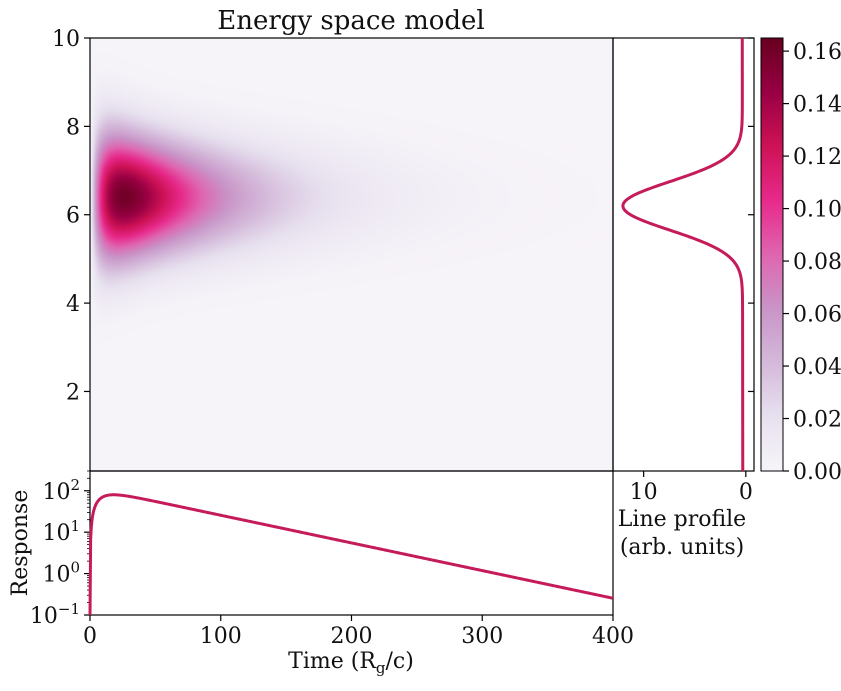 Image resolution: width=841 pixels, height=691 pixels. I want to click on tick-exponent: 2, so click(75, 485).